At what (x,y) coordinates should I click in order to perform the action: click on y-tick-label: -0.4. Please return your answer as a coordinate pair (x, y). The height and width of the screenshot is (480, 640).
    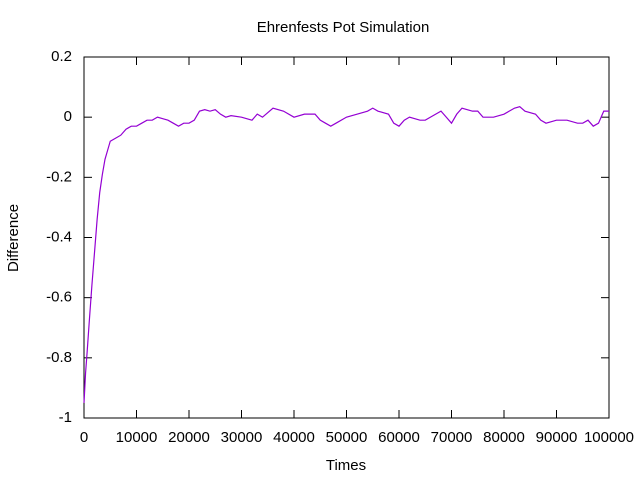
    Looking at the image, I should click on (59, 236).